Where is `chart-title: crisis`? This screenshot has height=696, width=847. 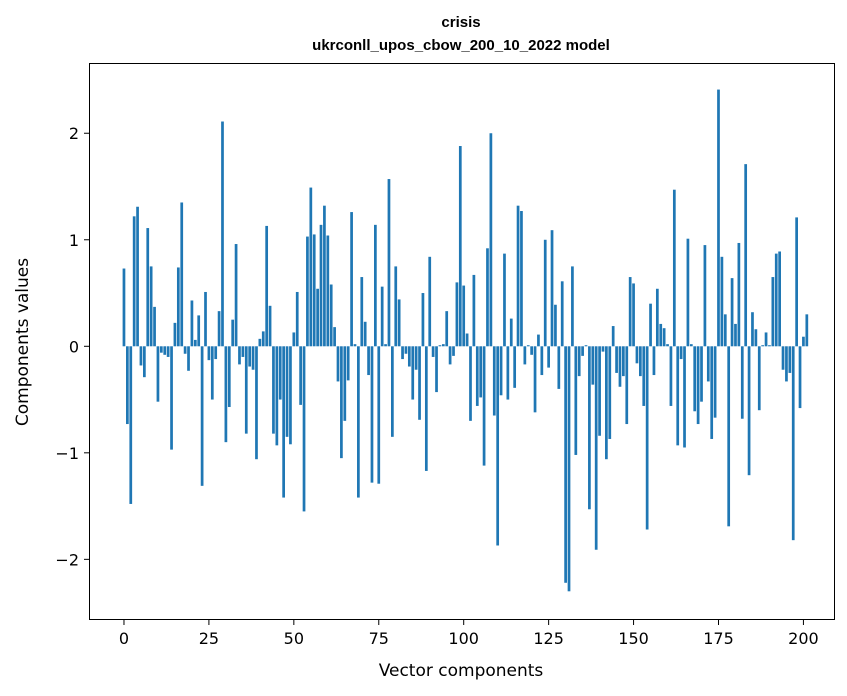 chart-title: crisis is located at coordinates (460, 22).